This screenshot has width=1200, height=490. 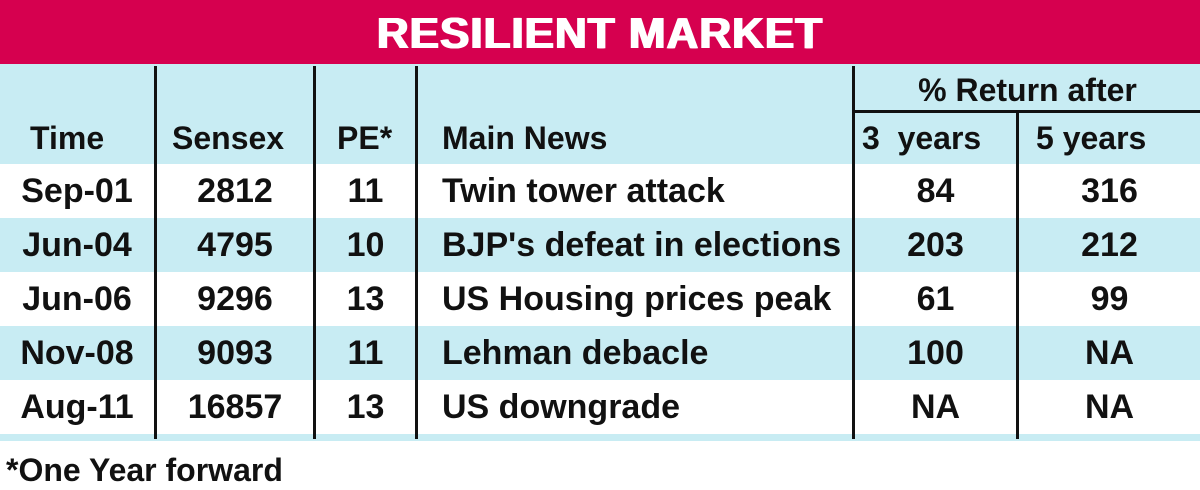 What do you see at coordinates (235, 245) in the screenshot?
I see `cell-sensex: 4795` at bounding box center [235, 245].